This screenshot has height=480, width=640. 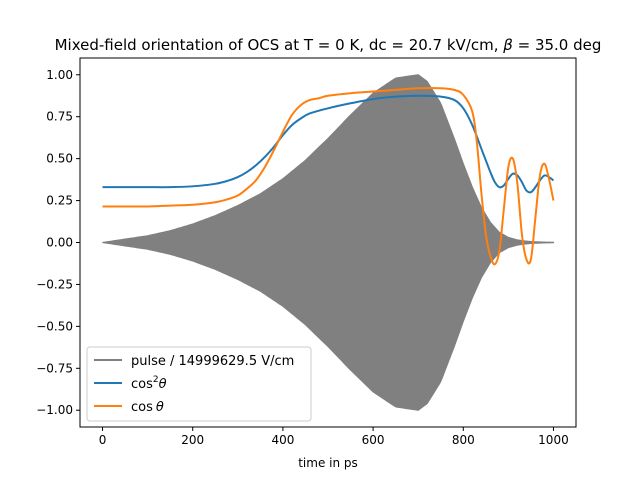 I want to click on x-tick-label: 200, so click(x=192, y=440).